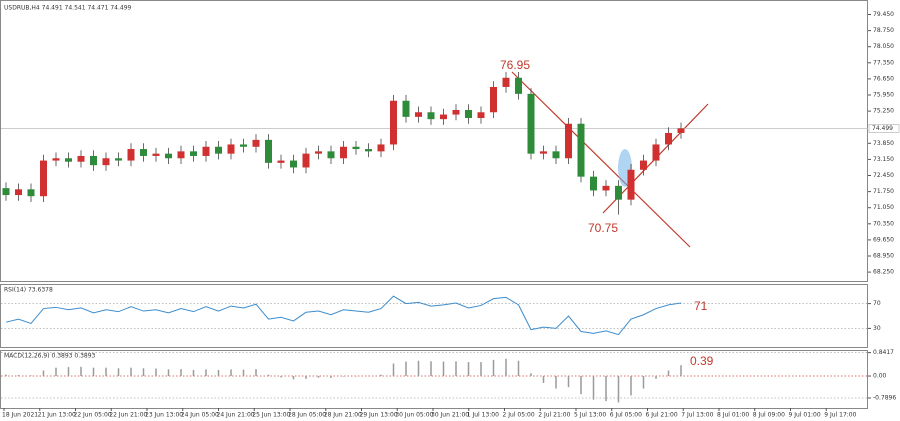  What do you see at coordinates (877, 328) in the screenshot?
I see `y-tick-label: 30` at bounding box center [877, 328].